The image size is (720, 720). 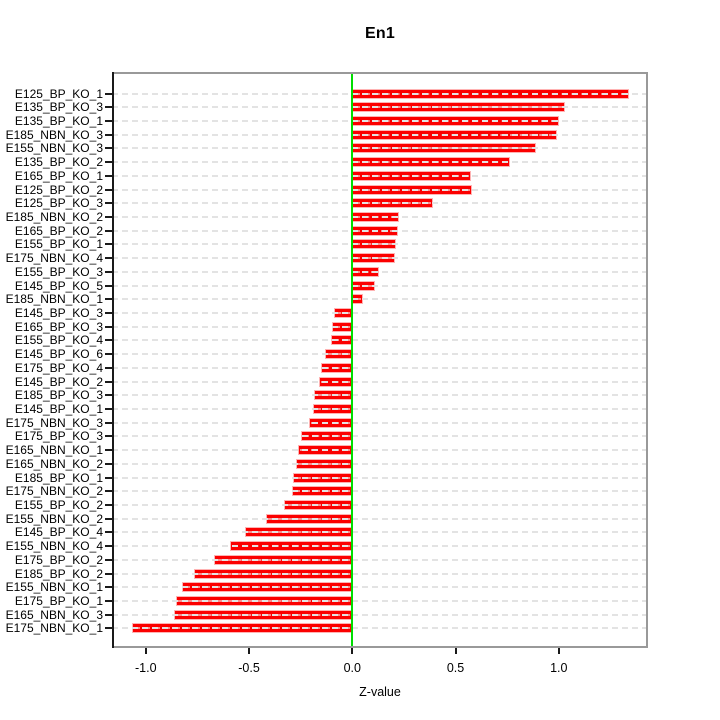 What do you see at coordinates (58, 93) in the screenshot?
I see `y-tick-label: E125_BP_KO_1` at bounding box center [58, 93].